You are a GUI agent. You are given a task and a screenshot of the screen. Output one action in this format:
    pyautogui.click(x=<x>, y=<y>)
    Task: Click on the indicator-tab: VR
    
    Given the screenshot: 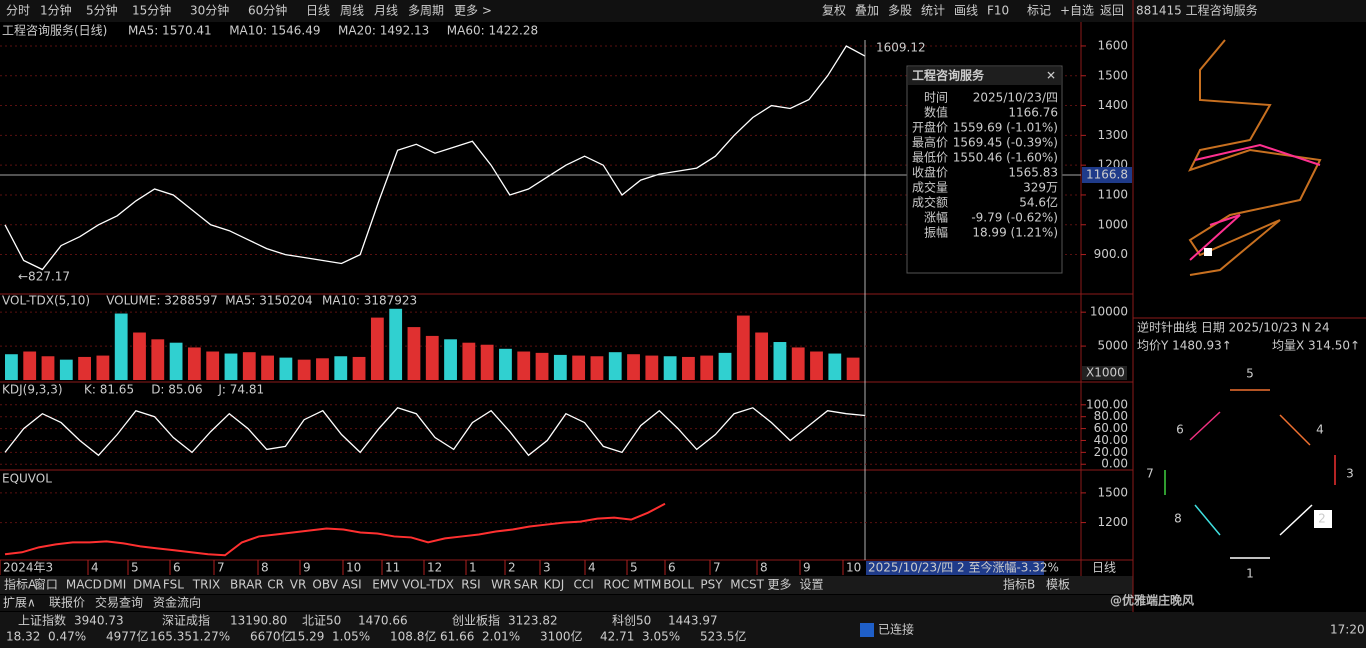 What is the action you would take?
    pyautogui.click(x=298, y=585)
    